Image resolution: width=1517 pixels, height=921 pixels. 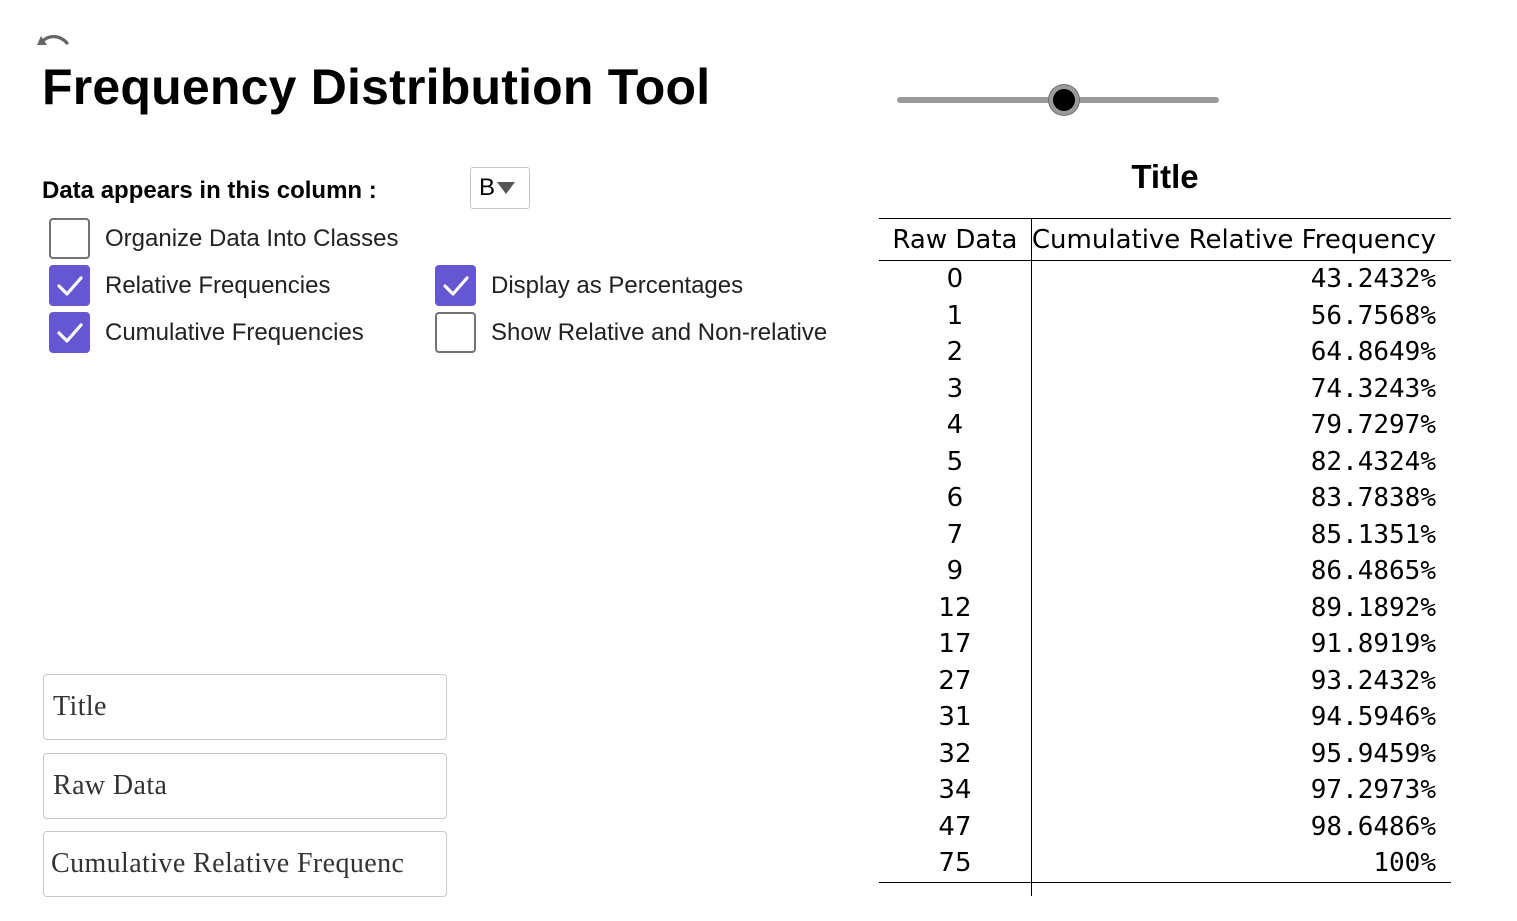 I want to click on frequency-header-field, so click(x=245, y=864).